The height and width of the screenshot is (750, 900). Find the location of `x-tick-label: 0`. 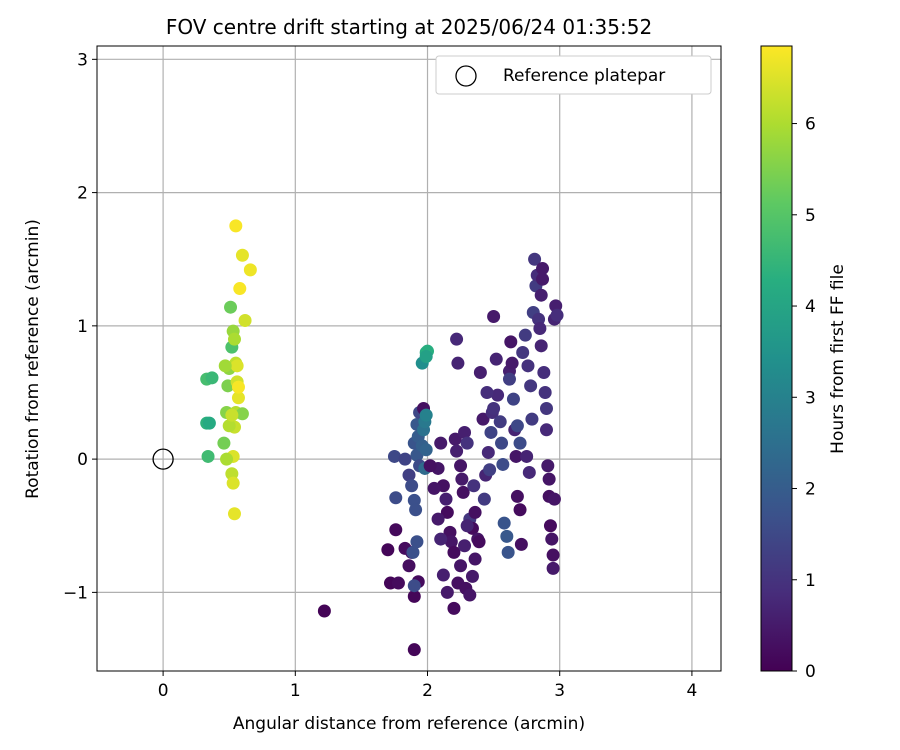

x-tick-label: 0 is located at coordinates (163, 691).